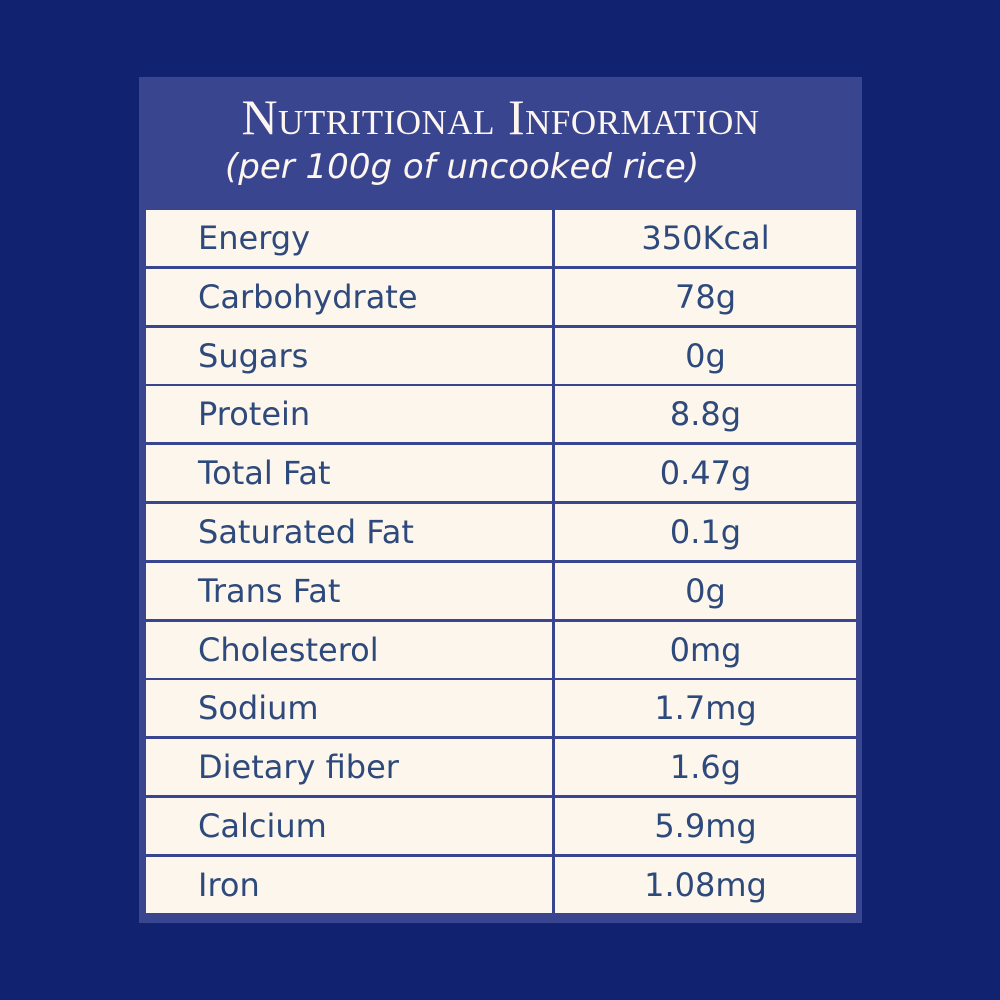 This screenshot has height=1000, width=1000. I want to click on table-row: Cholesterol 0mg, so click(501, 649).